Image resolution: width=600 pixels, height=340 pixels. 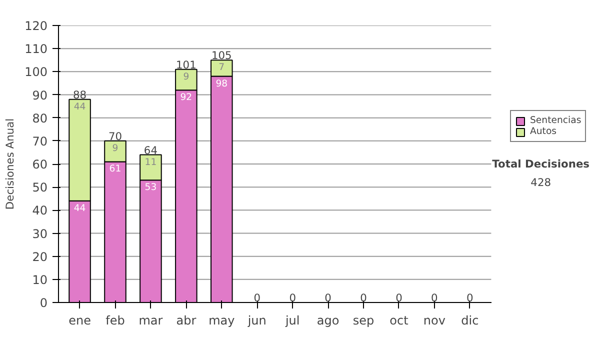 I want to click on data-label: 61, so click(x=115, y=169).